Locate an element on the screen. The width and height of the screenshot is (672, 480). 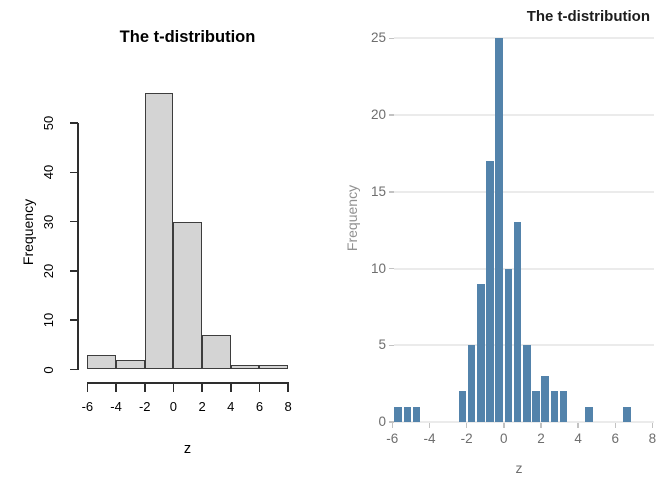
left-chart-title: The t-distribution is located at coordinates (187, 37).